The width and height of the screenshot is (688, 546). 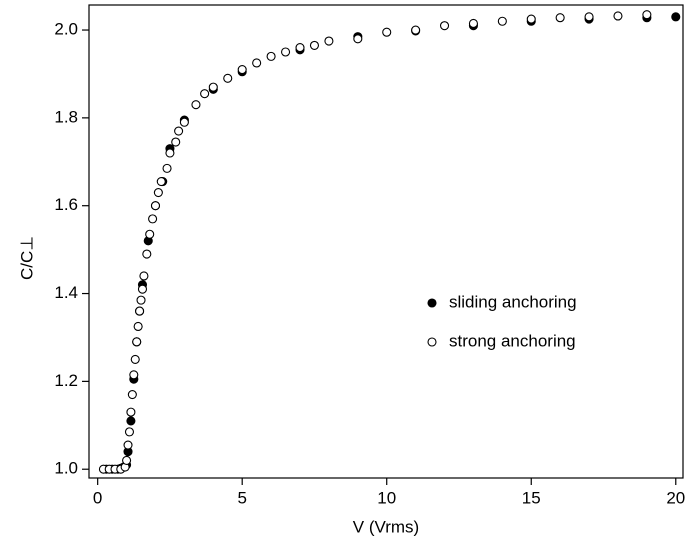 What do you see at coordinates (66, 116) in the screenshot?
I see `y-tick-label: 1.8` at bounding box center [66, 116].